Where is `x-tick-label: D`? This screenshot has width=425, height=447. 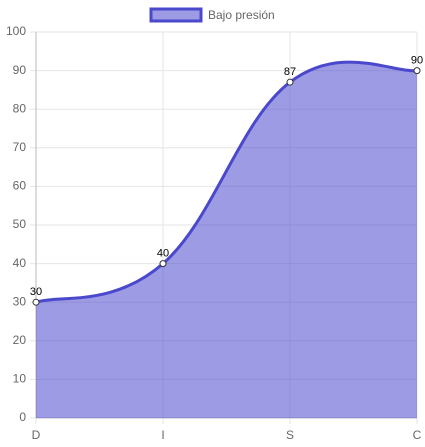 x-tick-label: D is located at coordinates (36, 435).